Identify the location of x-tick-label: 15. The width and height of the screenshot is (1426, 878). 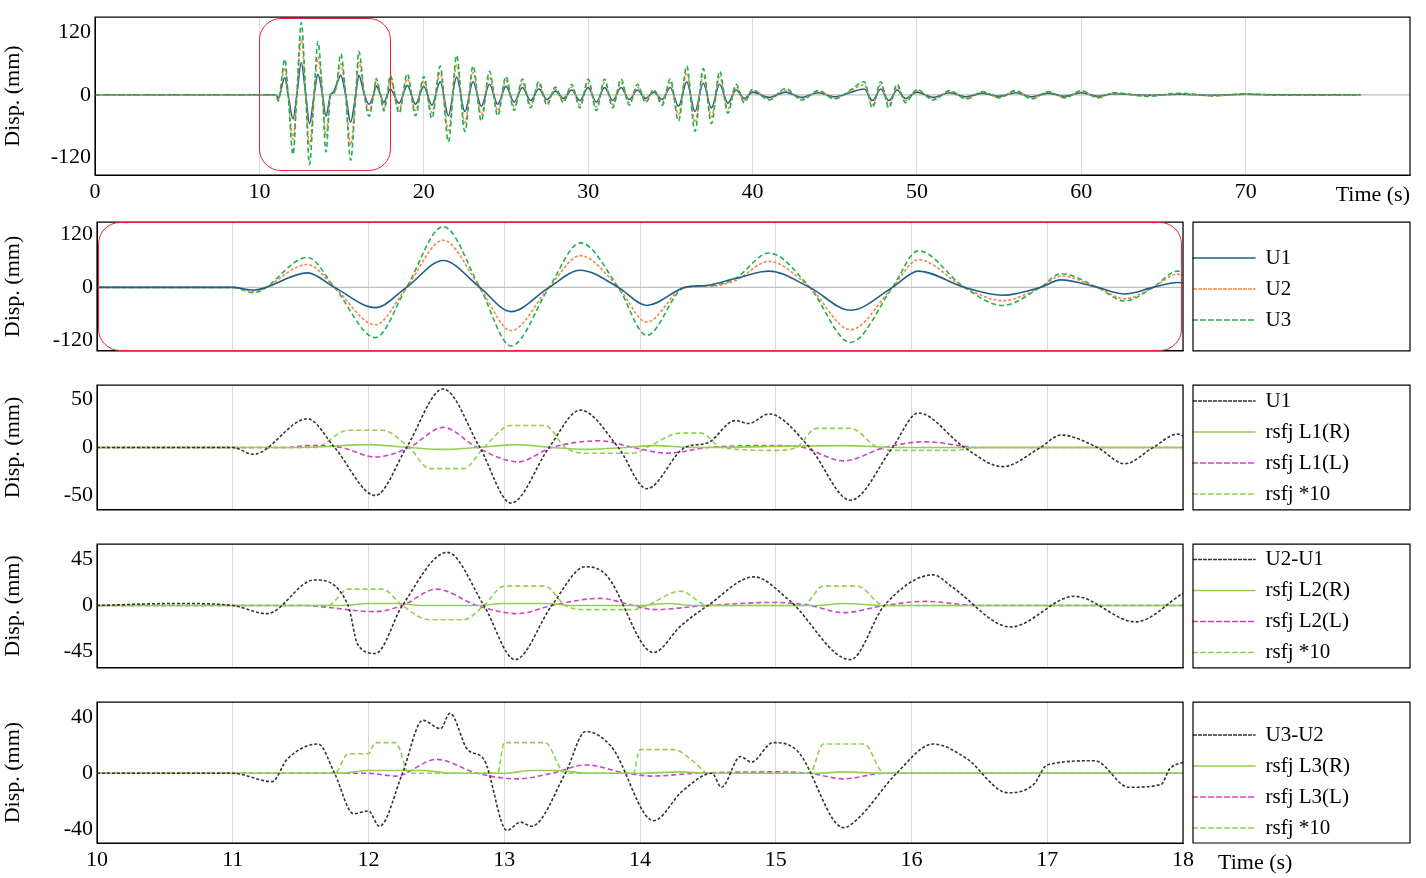
(775, 858).